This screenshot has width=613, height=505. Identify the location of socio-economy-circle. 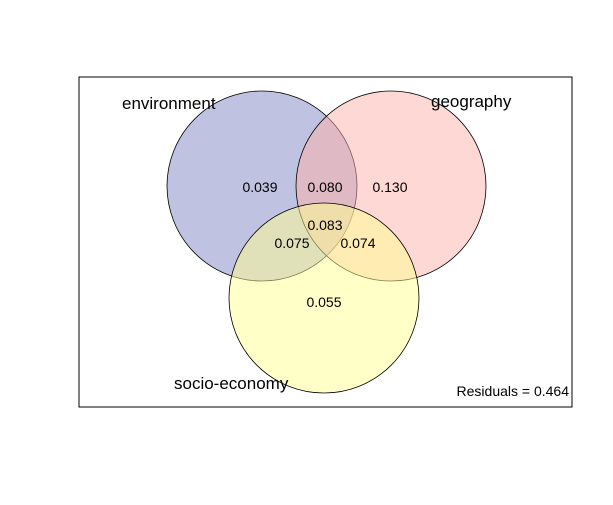
(324, 298).